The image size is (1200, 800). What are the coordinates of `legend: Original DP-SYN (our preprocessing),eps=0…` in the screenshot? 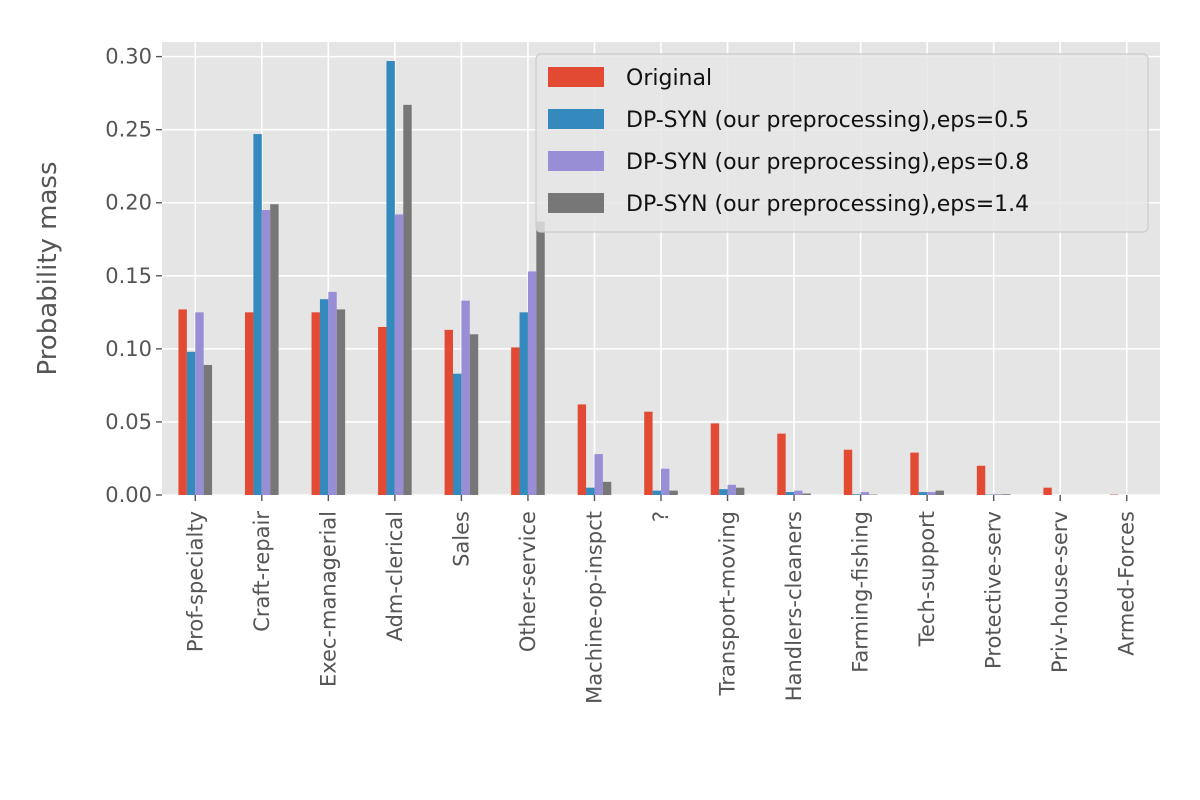 It's located at (842, 143).